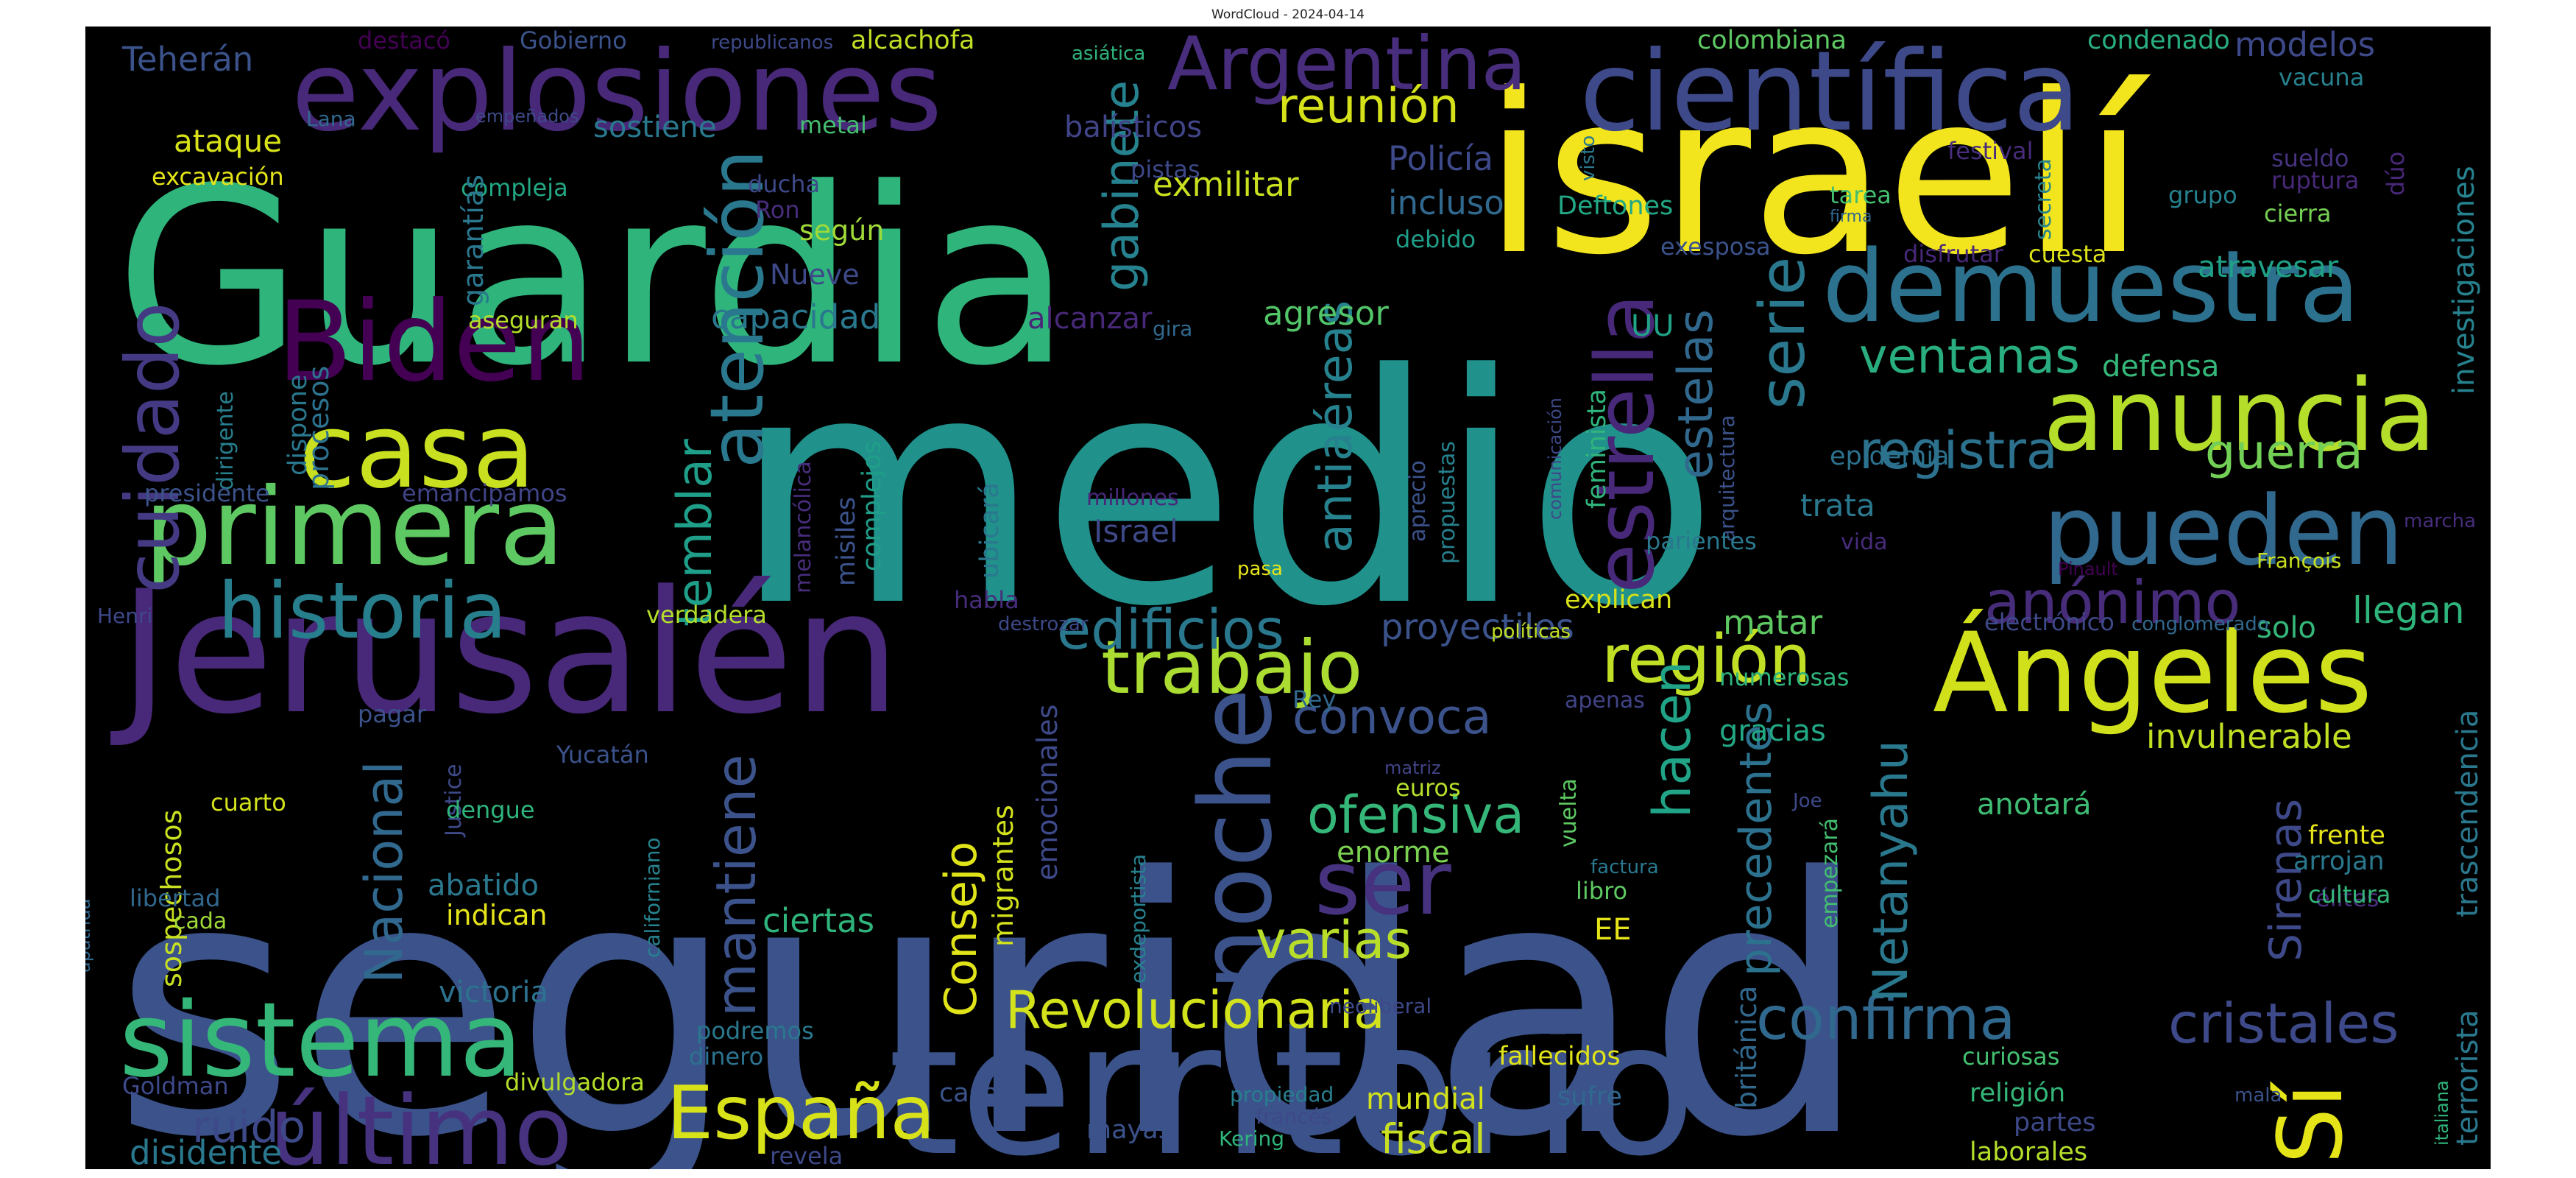 This screenshot has height=1178, width=2576. Describe the element at coordinates (153, 447) in the screenshot. I see `cloud-word: cuidado` at that location.